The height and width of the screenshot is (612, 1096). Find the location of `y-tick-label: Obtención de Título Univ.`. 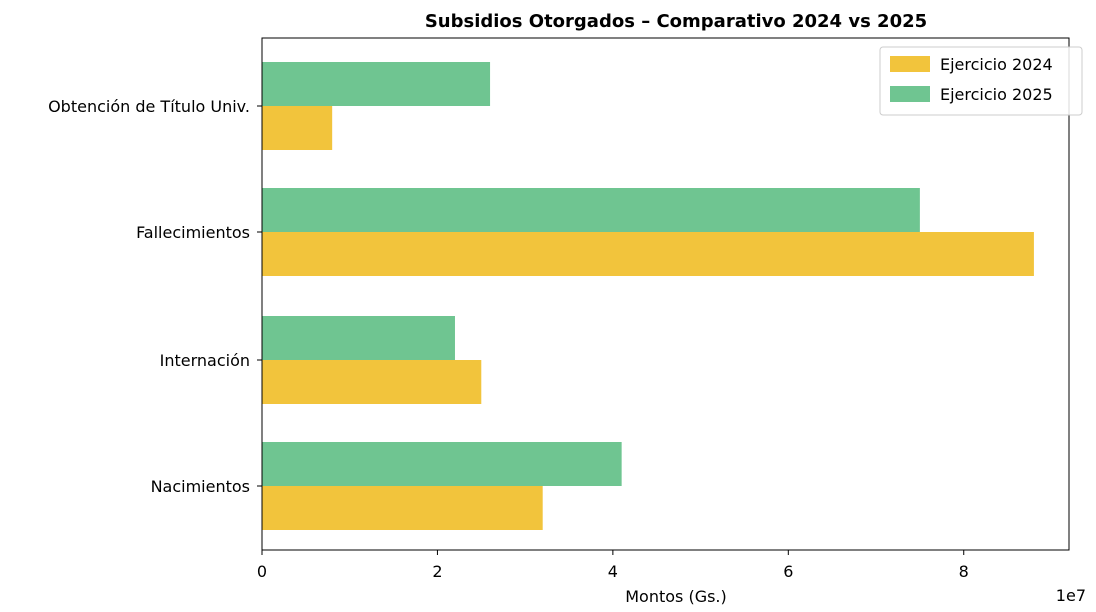

y-tick-label: Obtención de Título Univ. is located at coordinates (149, 106).